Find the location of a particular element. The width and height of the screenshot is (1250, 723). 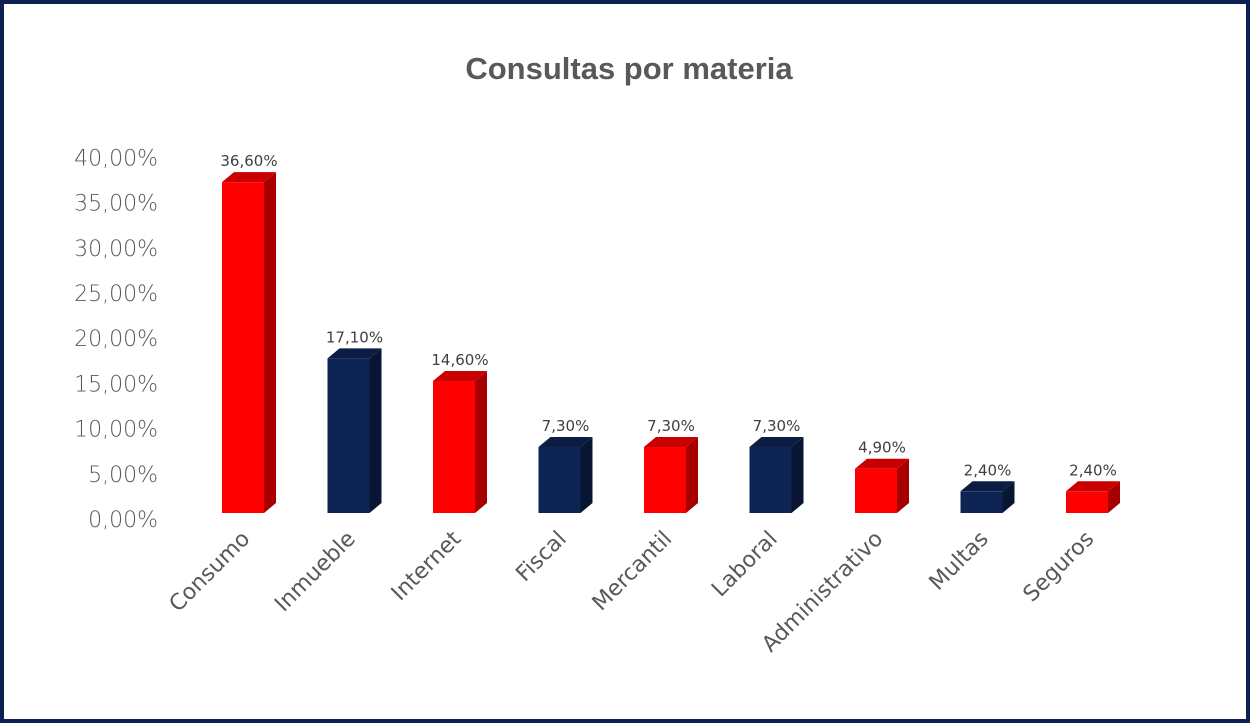

x-tick-label: Multas is located at coordinates (959, 561).